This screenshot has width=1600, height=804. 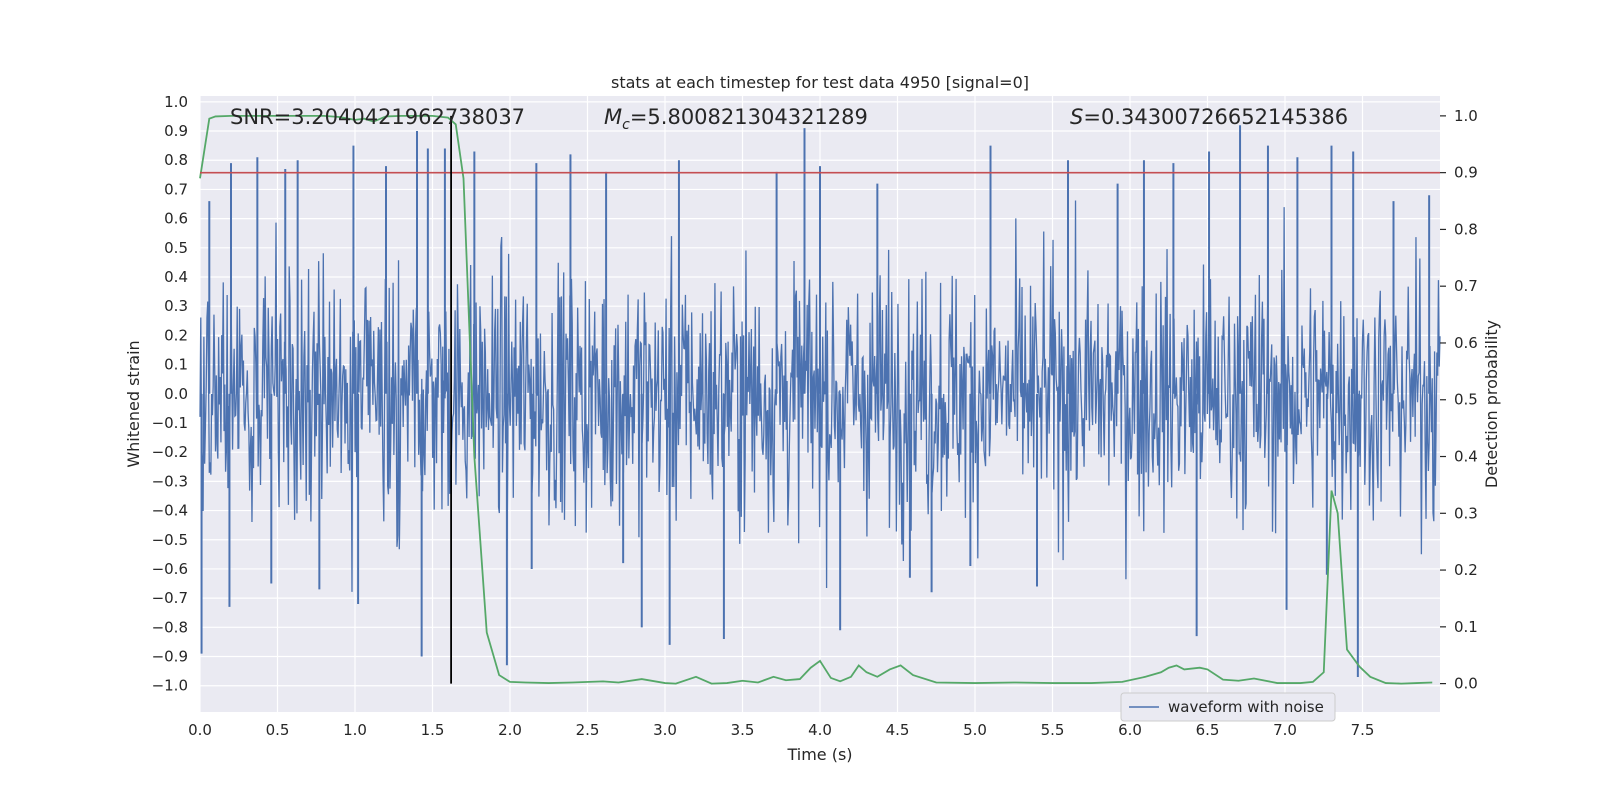 What do you see at coordinates (170, 452) in the screenshot?
I see `left-y-tick-label: −0.2` at bounding box center [170, 452].